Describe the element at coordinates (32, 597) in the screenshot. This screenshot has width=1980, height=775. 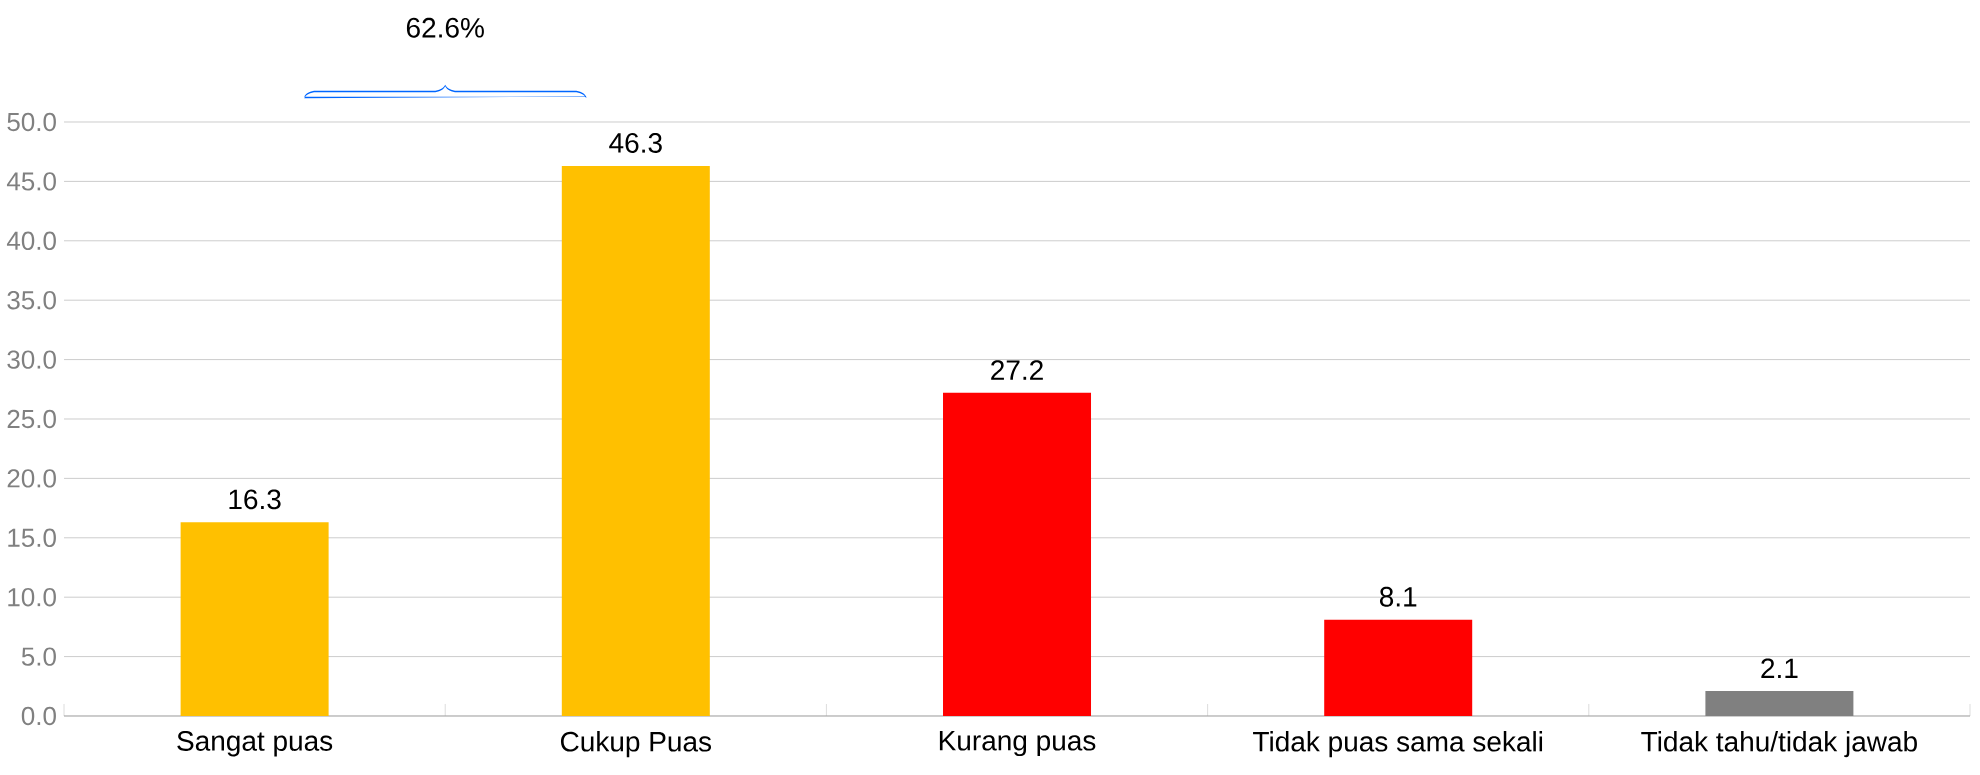
I see `y-tick-label: 10.0` at that location.